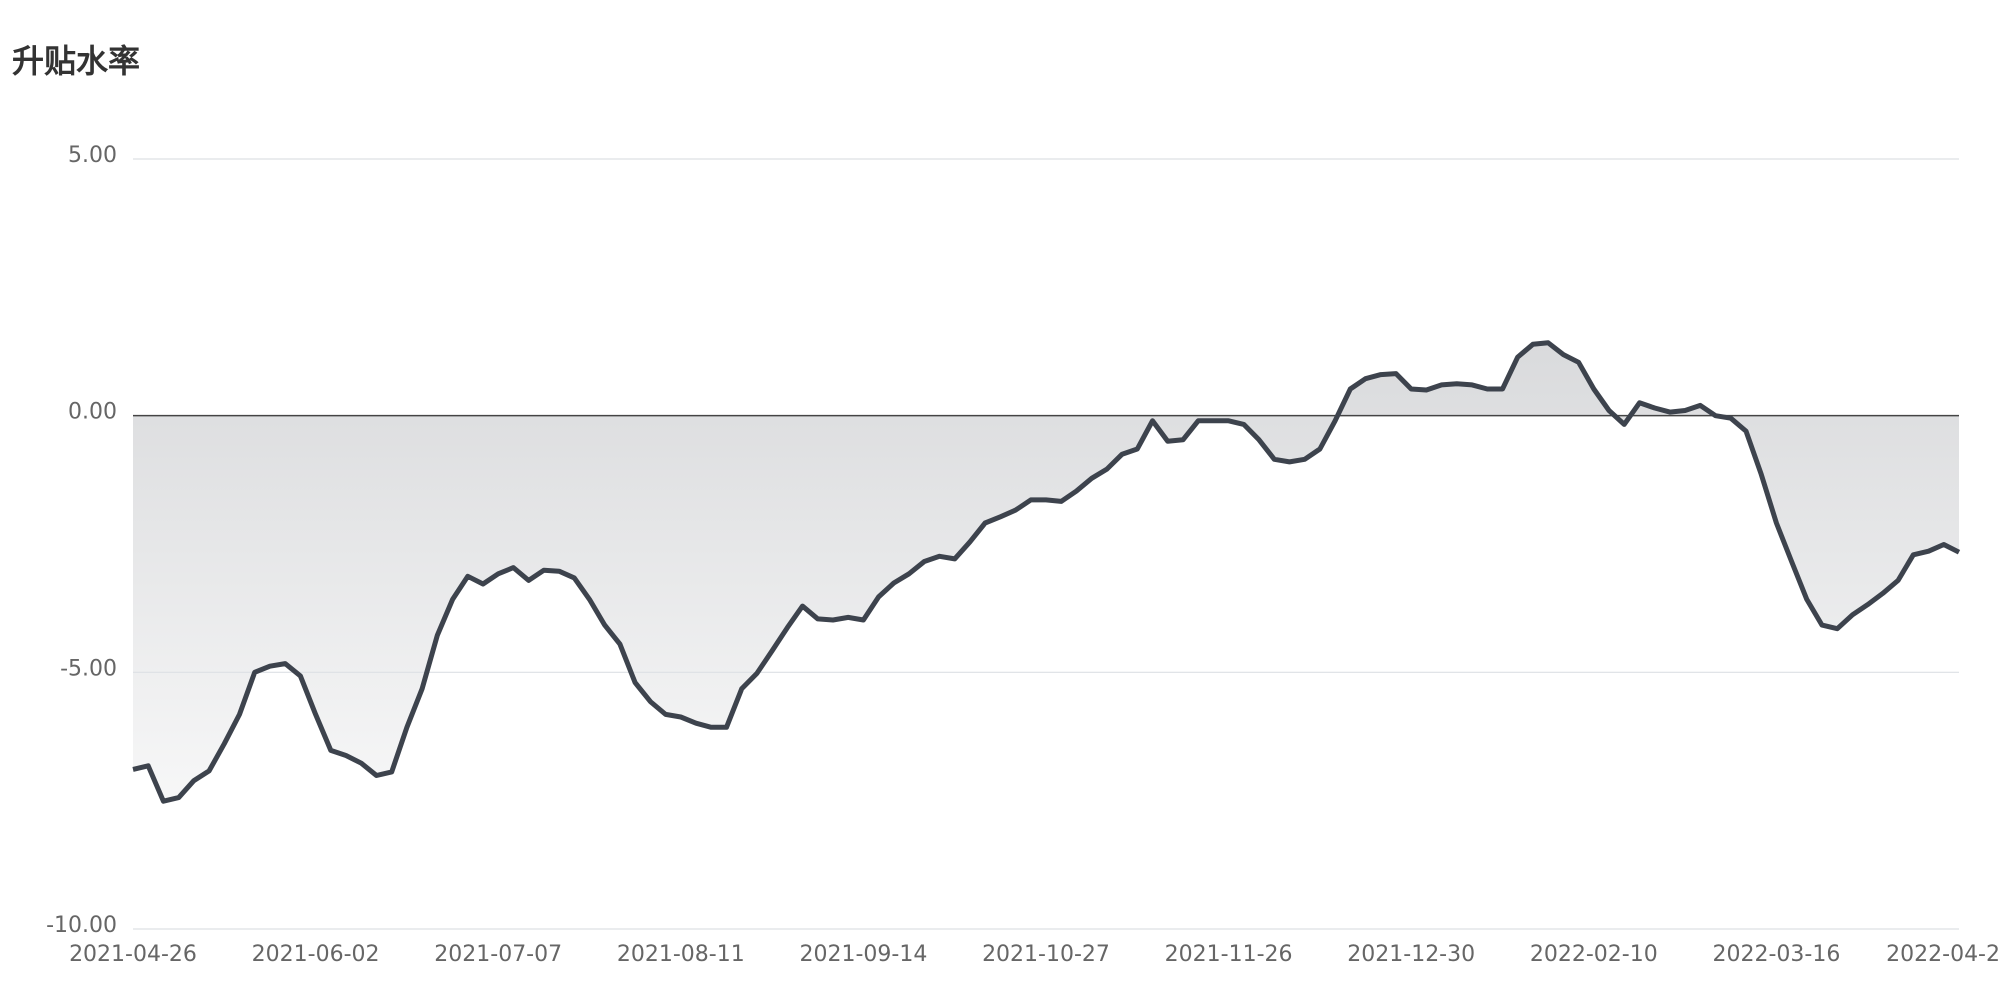  What do you see at coordinates (81, 925) in the screenshot?
I see `y-tick-label: -10.00` at bounding box center [81, 925].